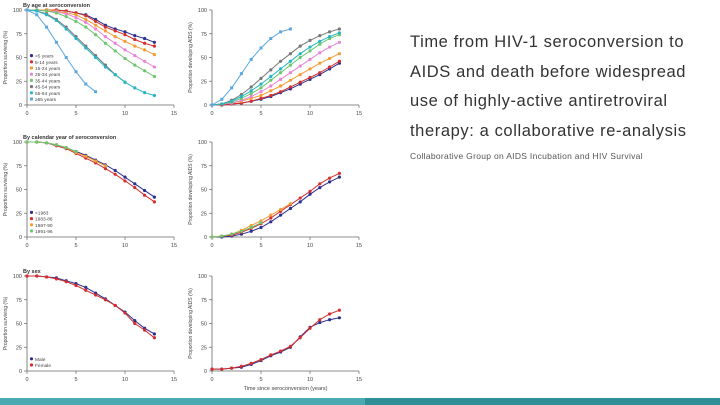  Describe the element at coordinates (44, 226) in the screenshot. I see `legend-label: 1987-90` at that location.